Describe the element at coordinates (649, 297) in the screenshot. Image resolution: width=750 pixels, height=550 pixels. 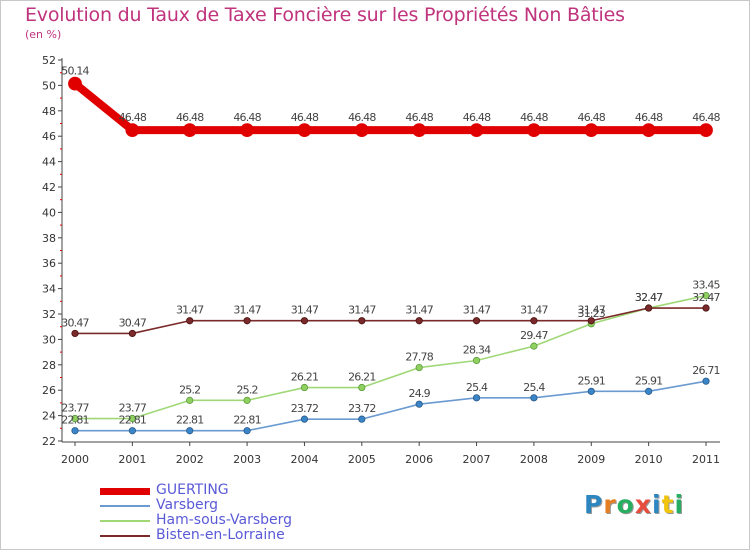
I see `data-label-ham-sous-varsberg: 32.47` at that location.